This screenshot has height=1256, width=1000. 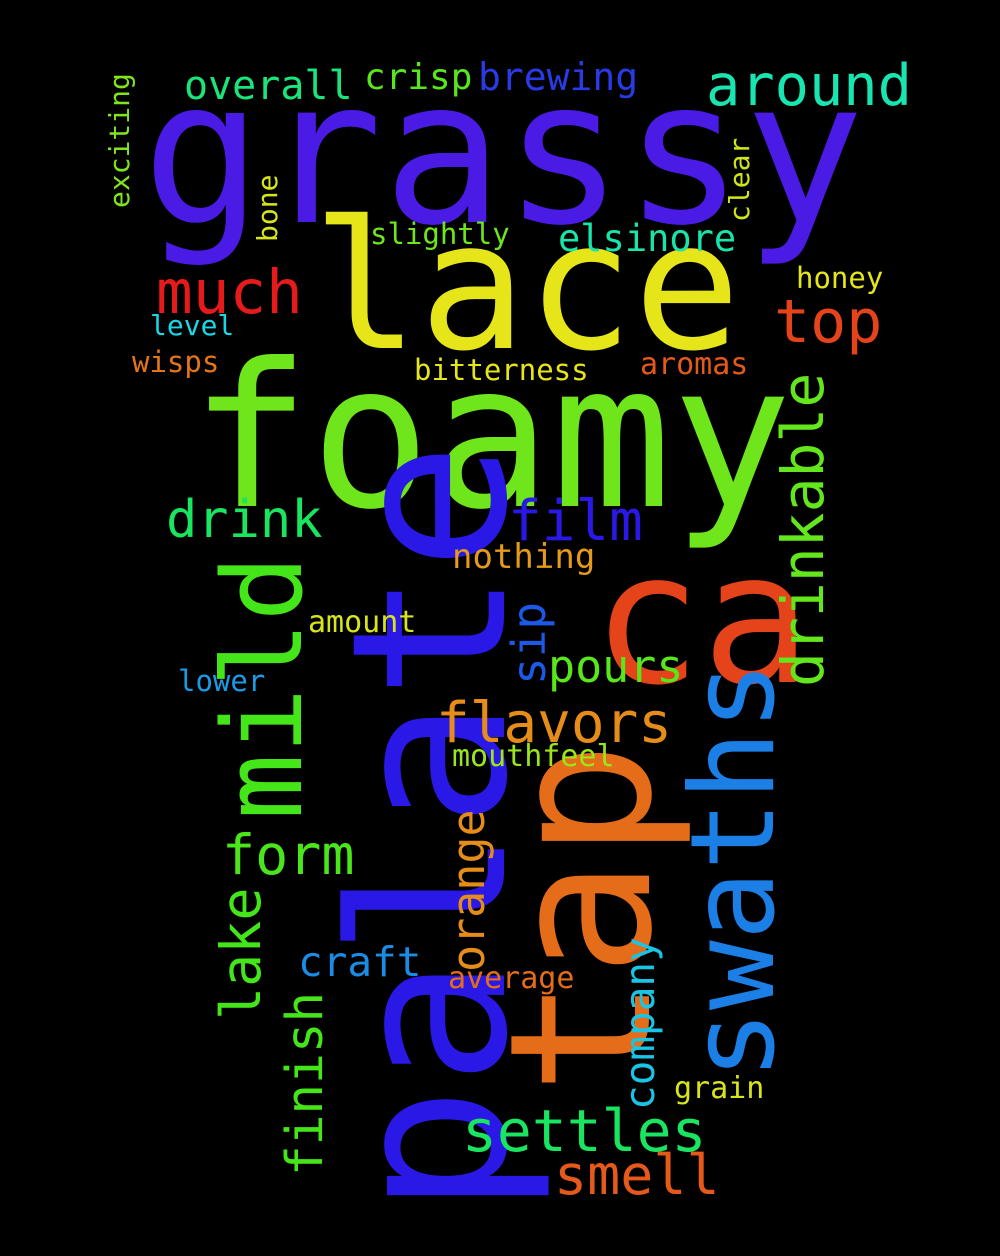 I want to click on word-sip: sip, so click(x=529, y=643).